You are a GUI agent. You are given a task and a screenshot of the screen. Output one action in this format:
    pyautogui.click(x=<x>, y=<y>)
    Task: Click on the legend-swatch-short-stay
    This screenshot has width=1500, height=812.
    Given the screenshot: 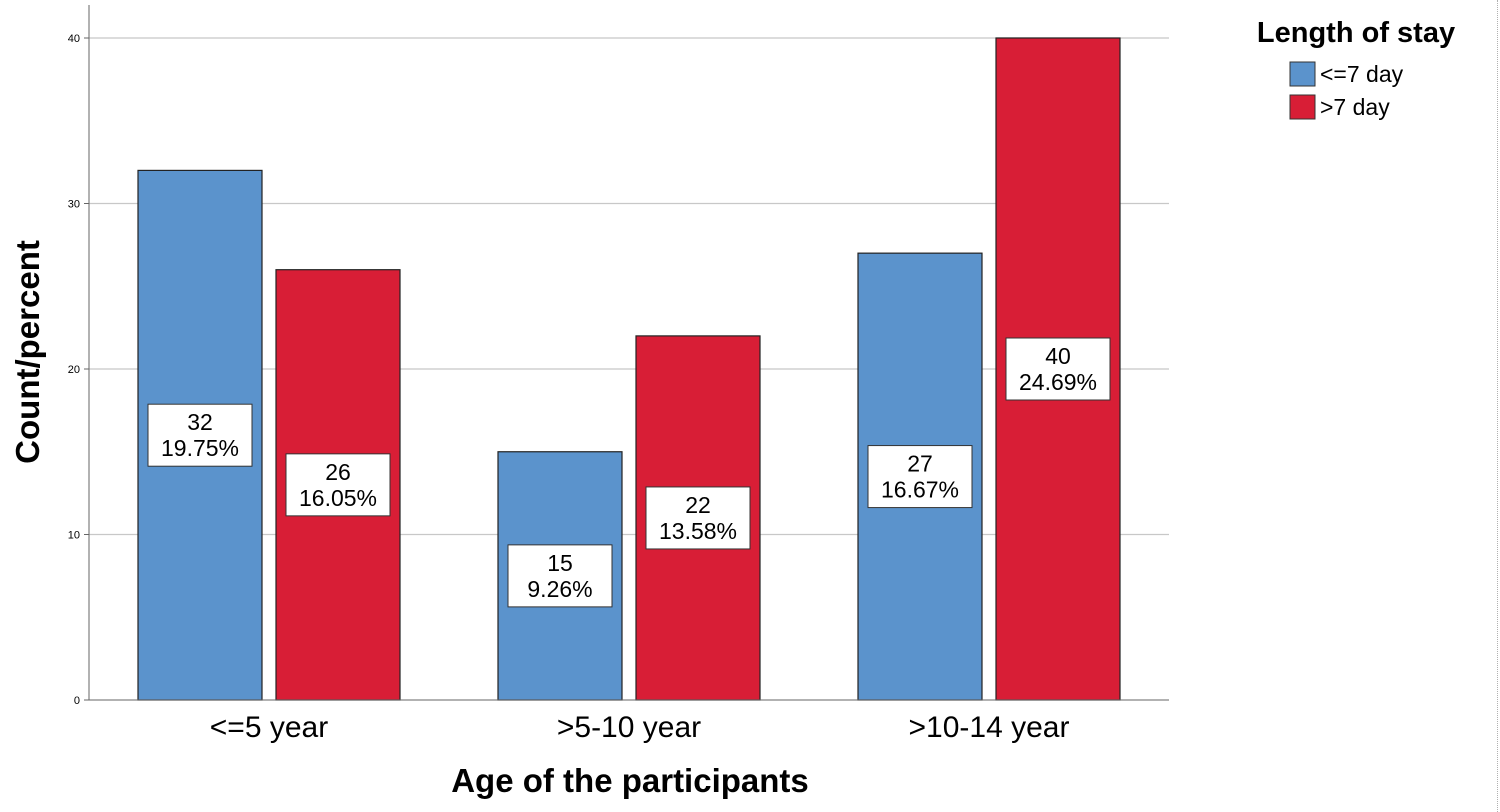 What is the action you would take?
    pyautogui.click(x=1302, y=74)
    